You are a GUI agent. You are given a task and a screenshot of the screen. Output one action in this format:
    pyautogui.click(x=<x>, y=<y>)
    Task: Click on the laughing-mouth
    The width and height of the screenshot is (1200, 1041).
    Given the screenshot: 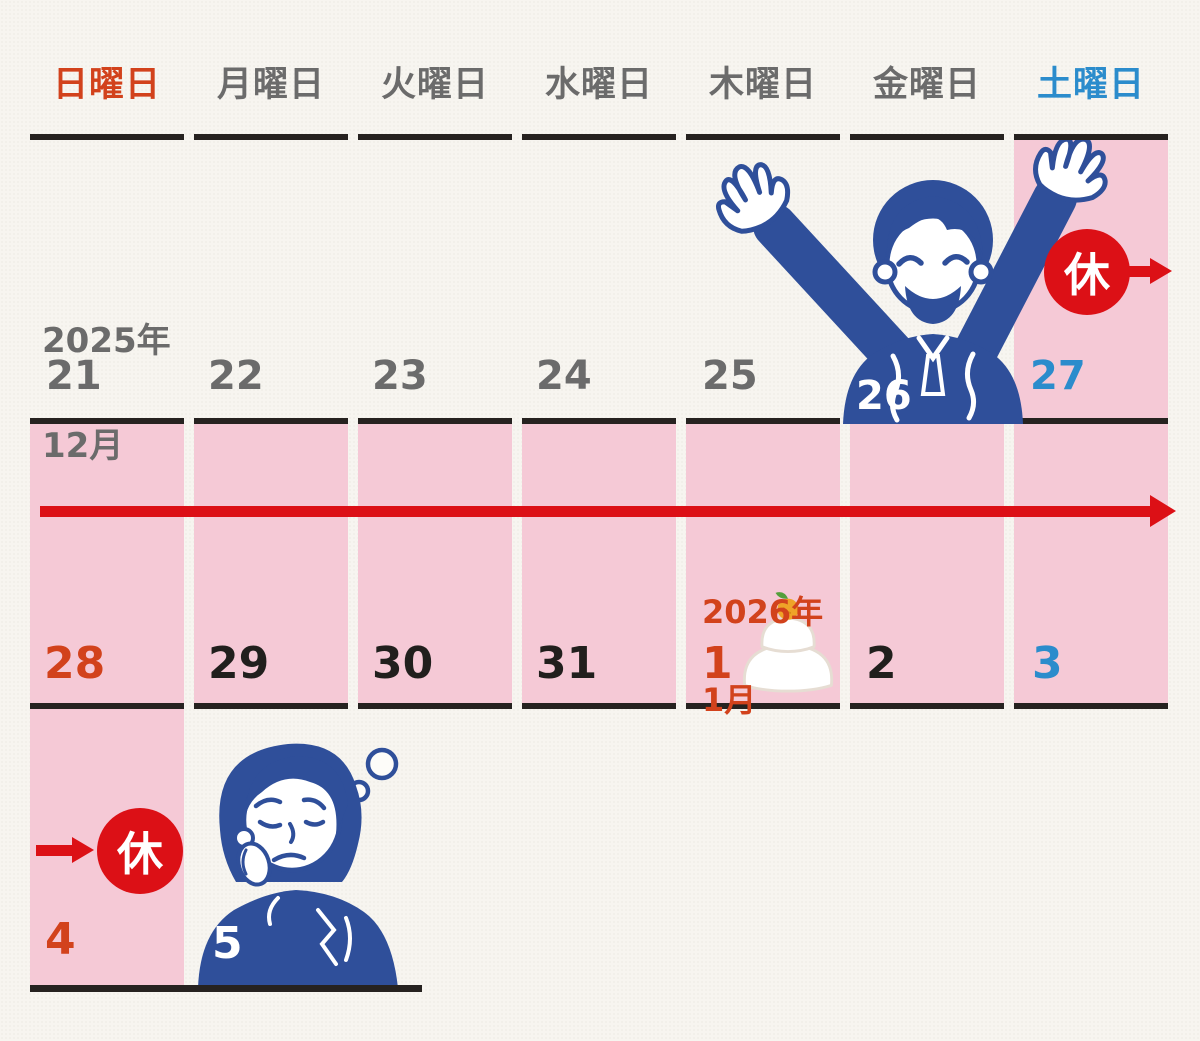 What is the action you would take?
    pyautogui.click(x=933, y=305)
    